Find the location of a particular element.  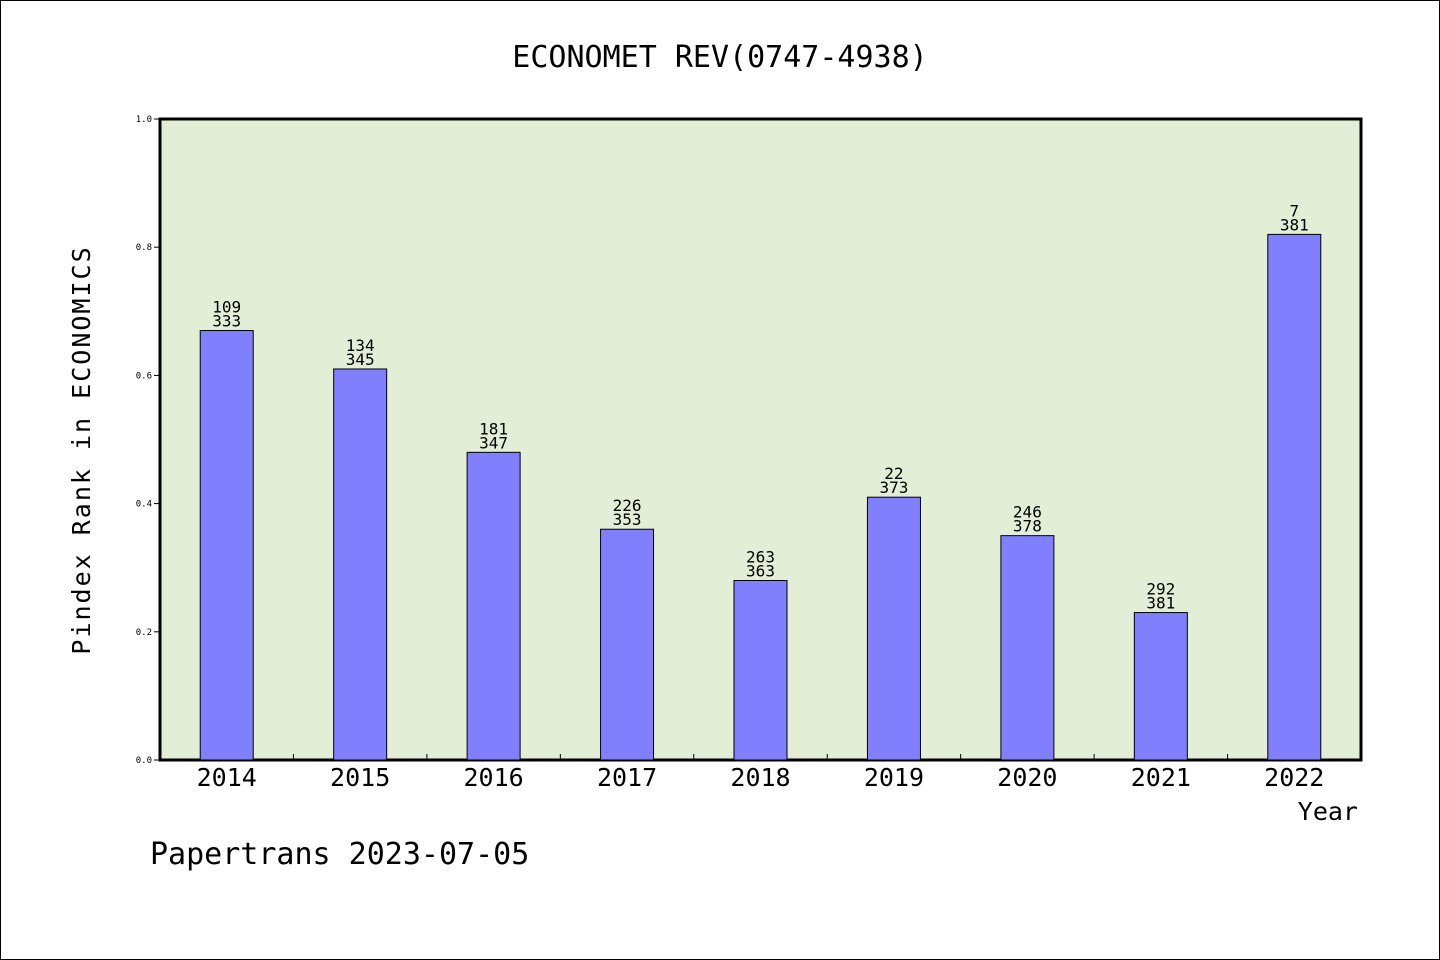

bar-rank-label: 292 is located at coordinates (1160, 589).